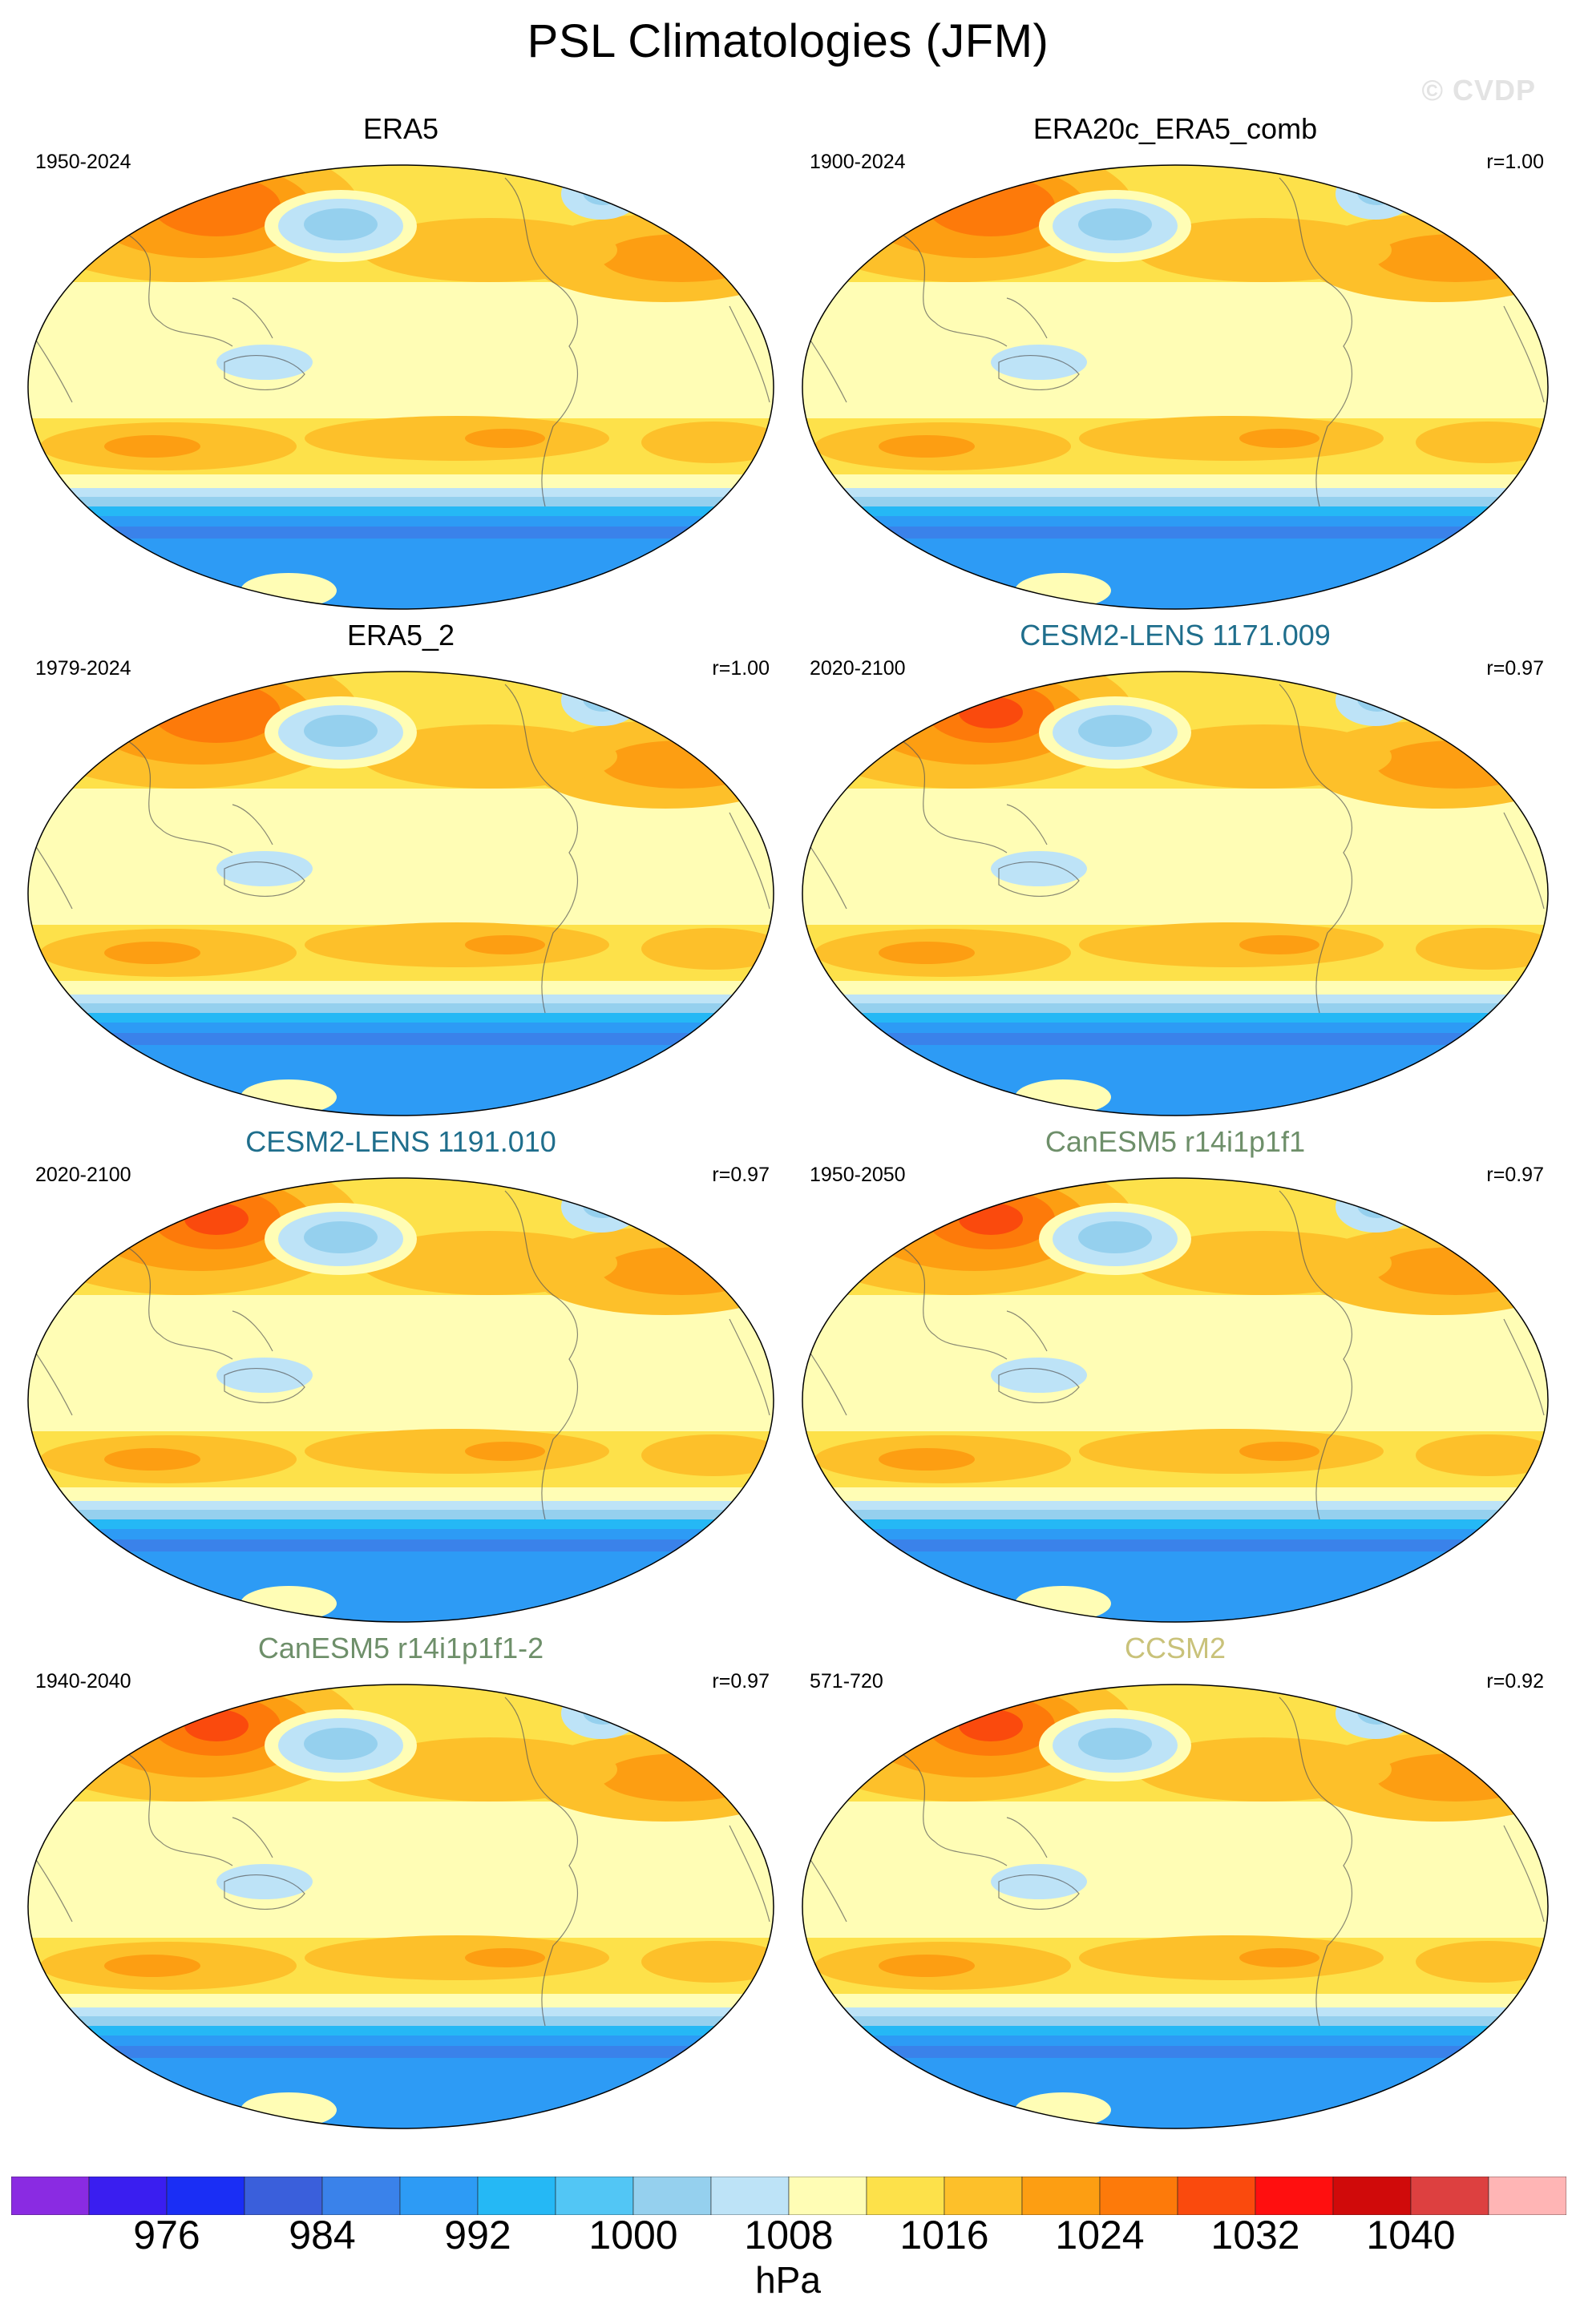  Describe the element at coordinates (1515, 1681) in the screenshot. I see `correlation-label: r=0.92` at that location.